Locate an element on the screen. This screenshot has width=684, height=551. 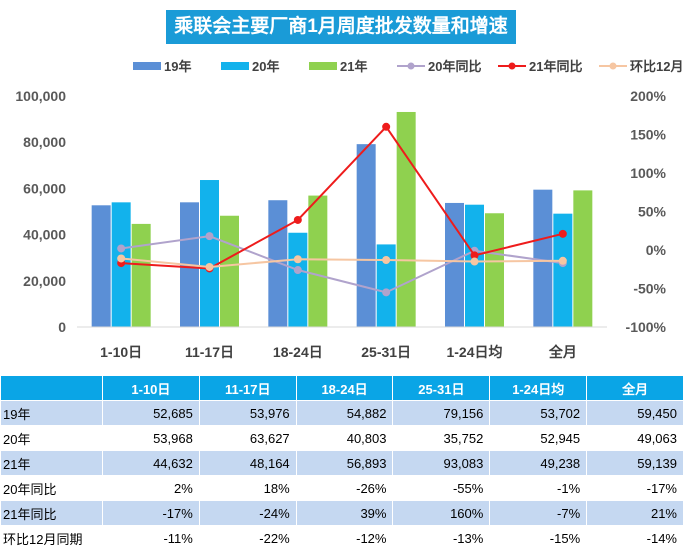
series-line is located at coordinates (342, 262).